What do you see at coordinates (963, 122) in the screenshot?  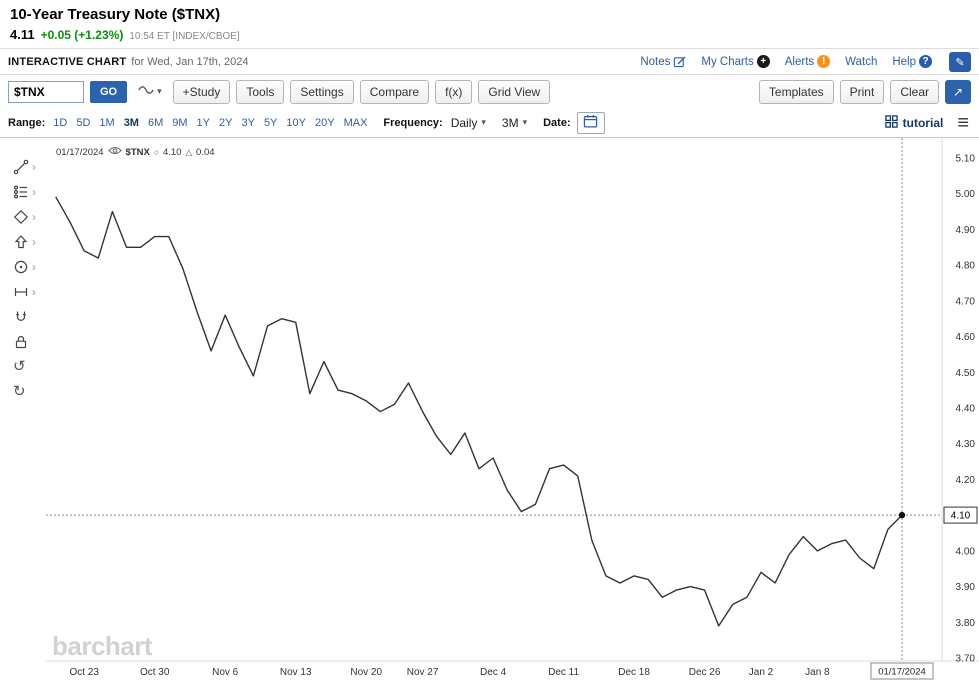 I see `menu-icon: ≡` at bounding box center [963, 122].